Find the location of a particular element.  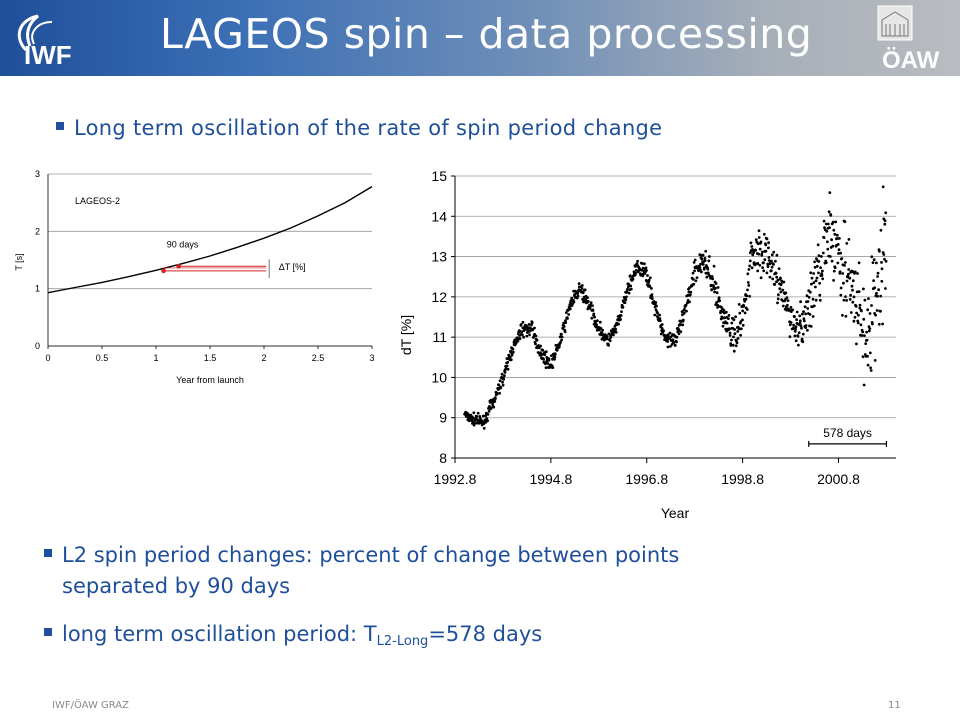

x-tick-label: 1996.8 is located at coordinates (646, 479).